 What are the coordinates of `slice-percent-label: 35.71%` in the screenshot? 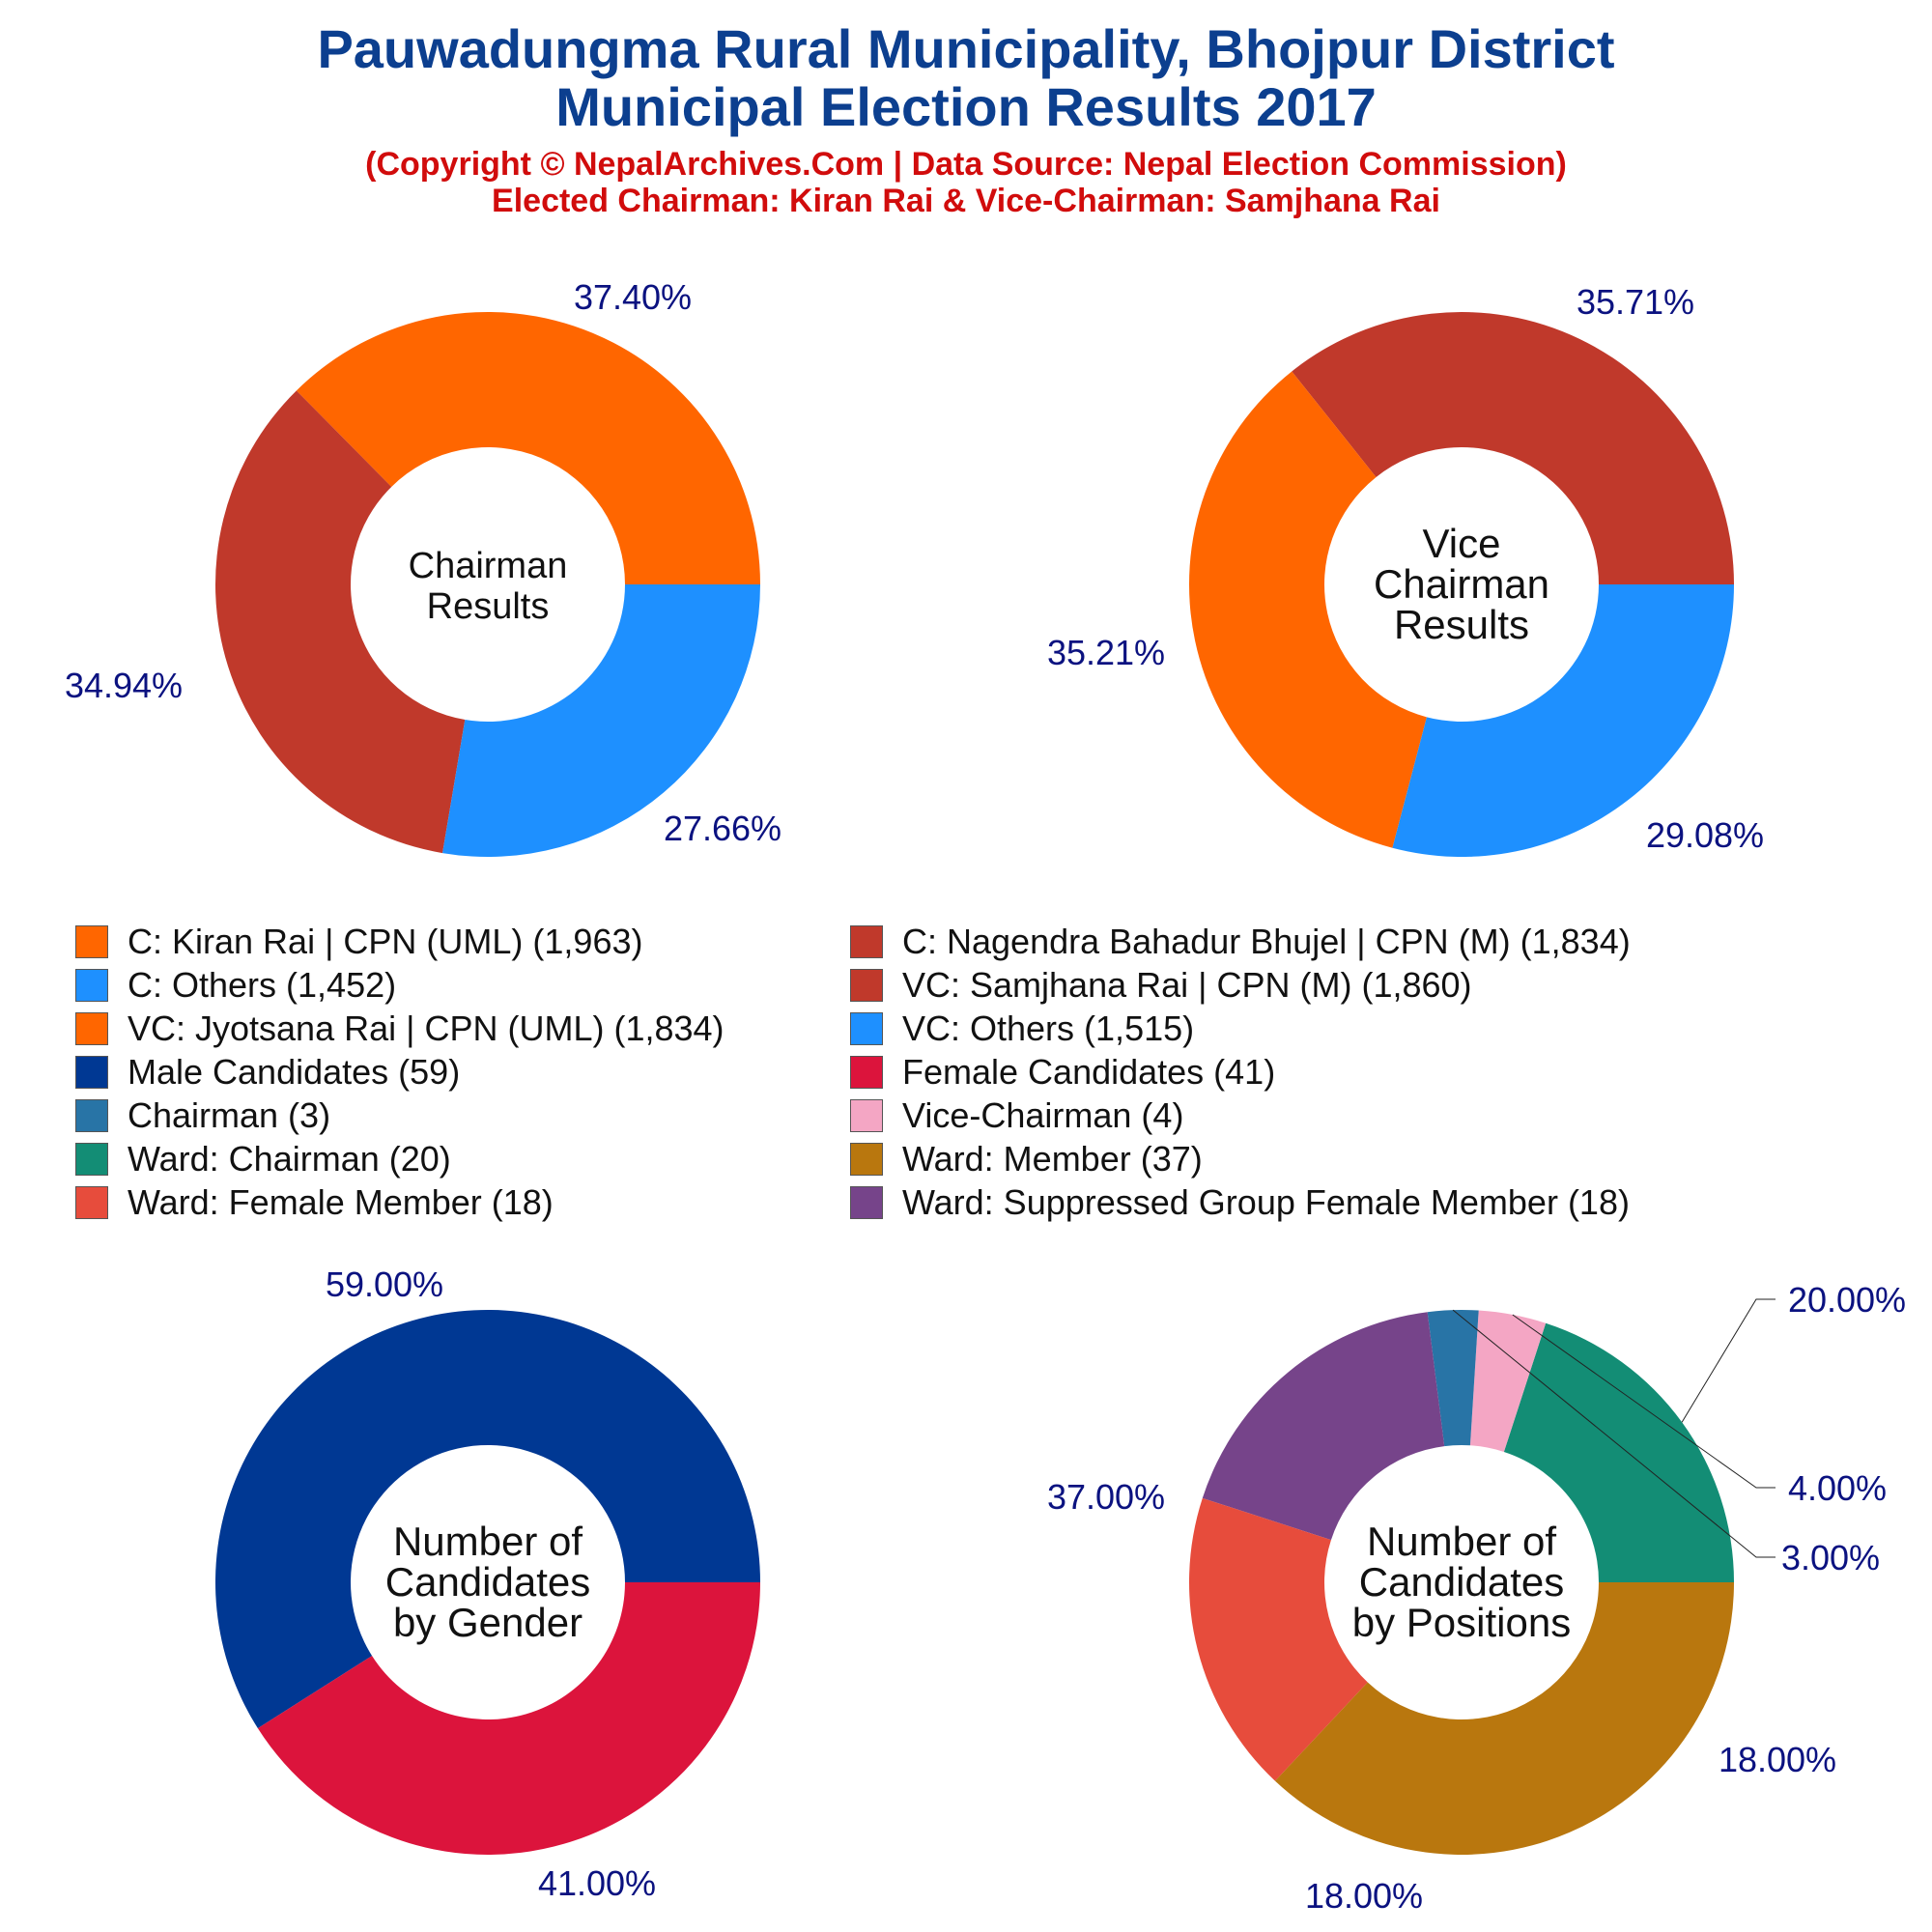 It's located at (1635, 302).